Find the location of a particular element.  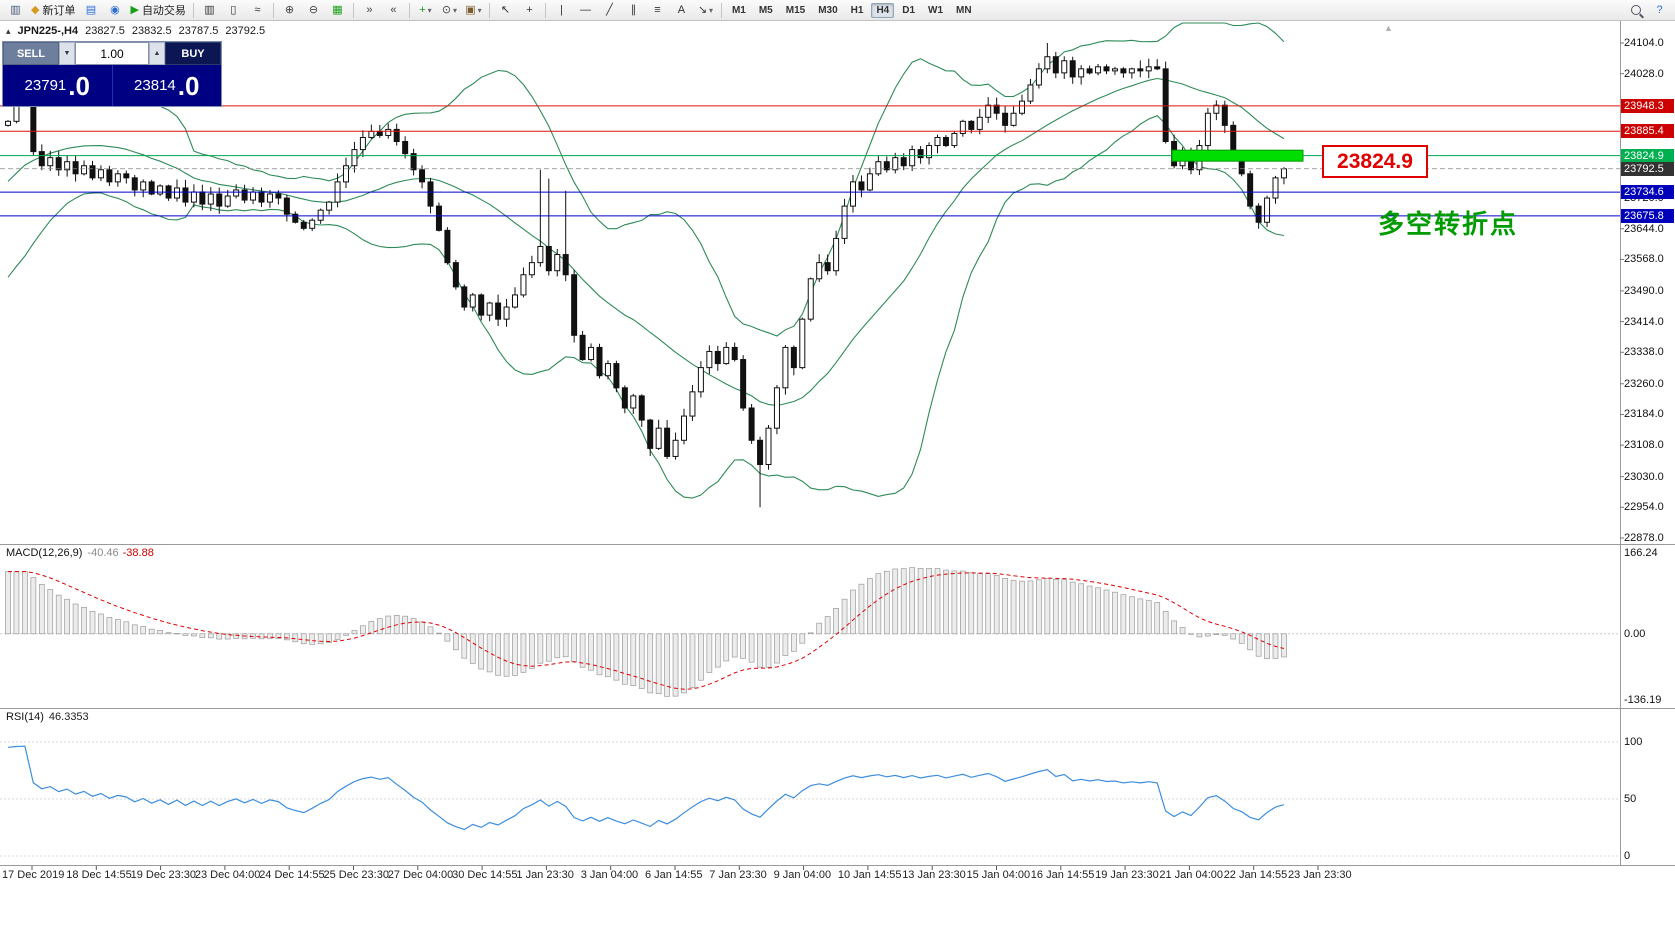

price-axis-tick: 23108.0 is located at coordinates (1644, 445).